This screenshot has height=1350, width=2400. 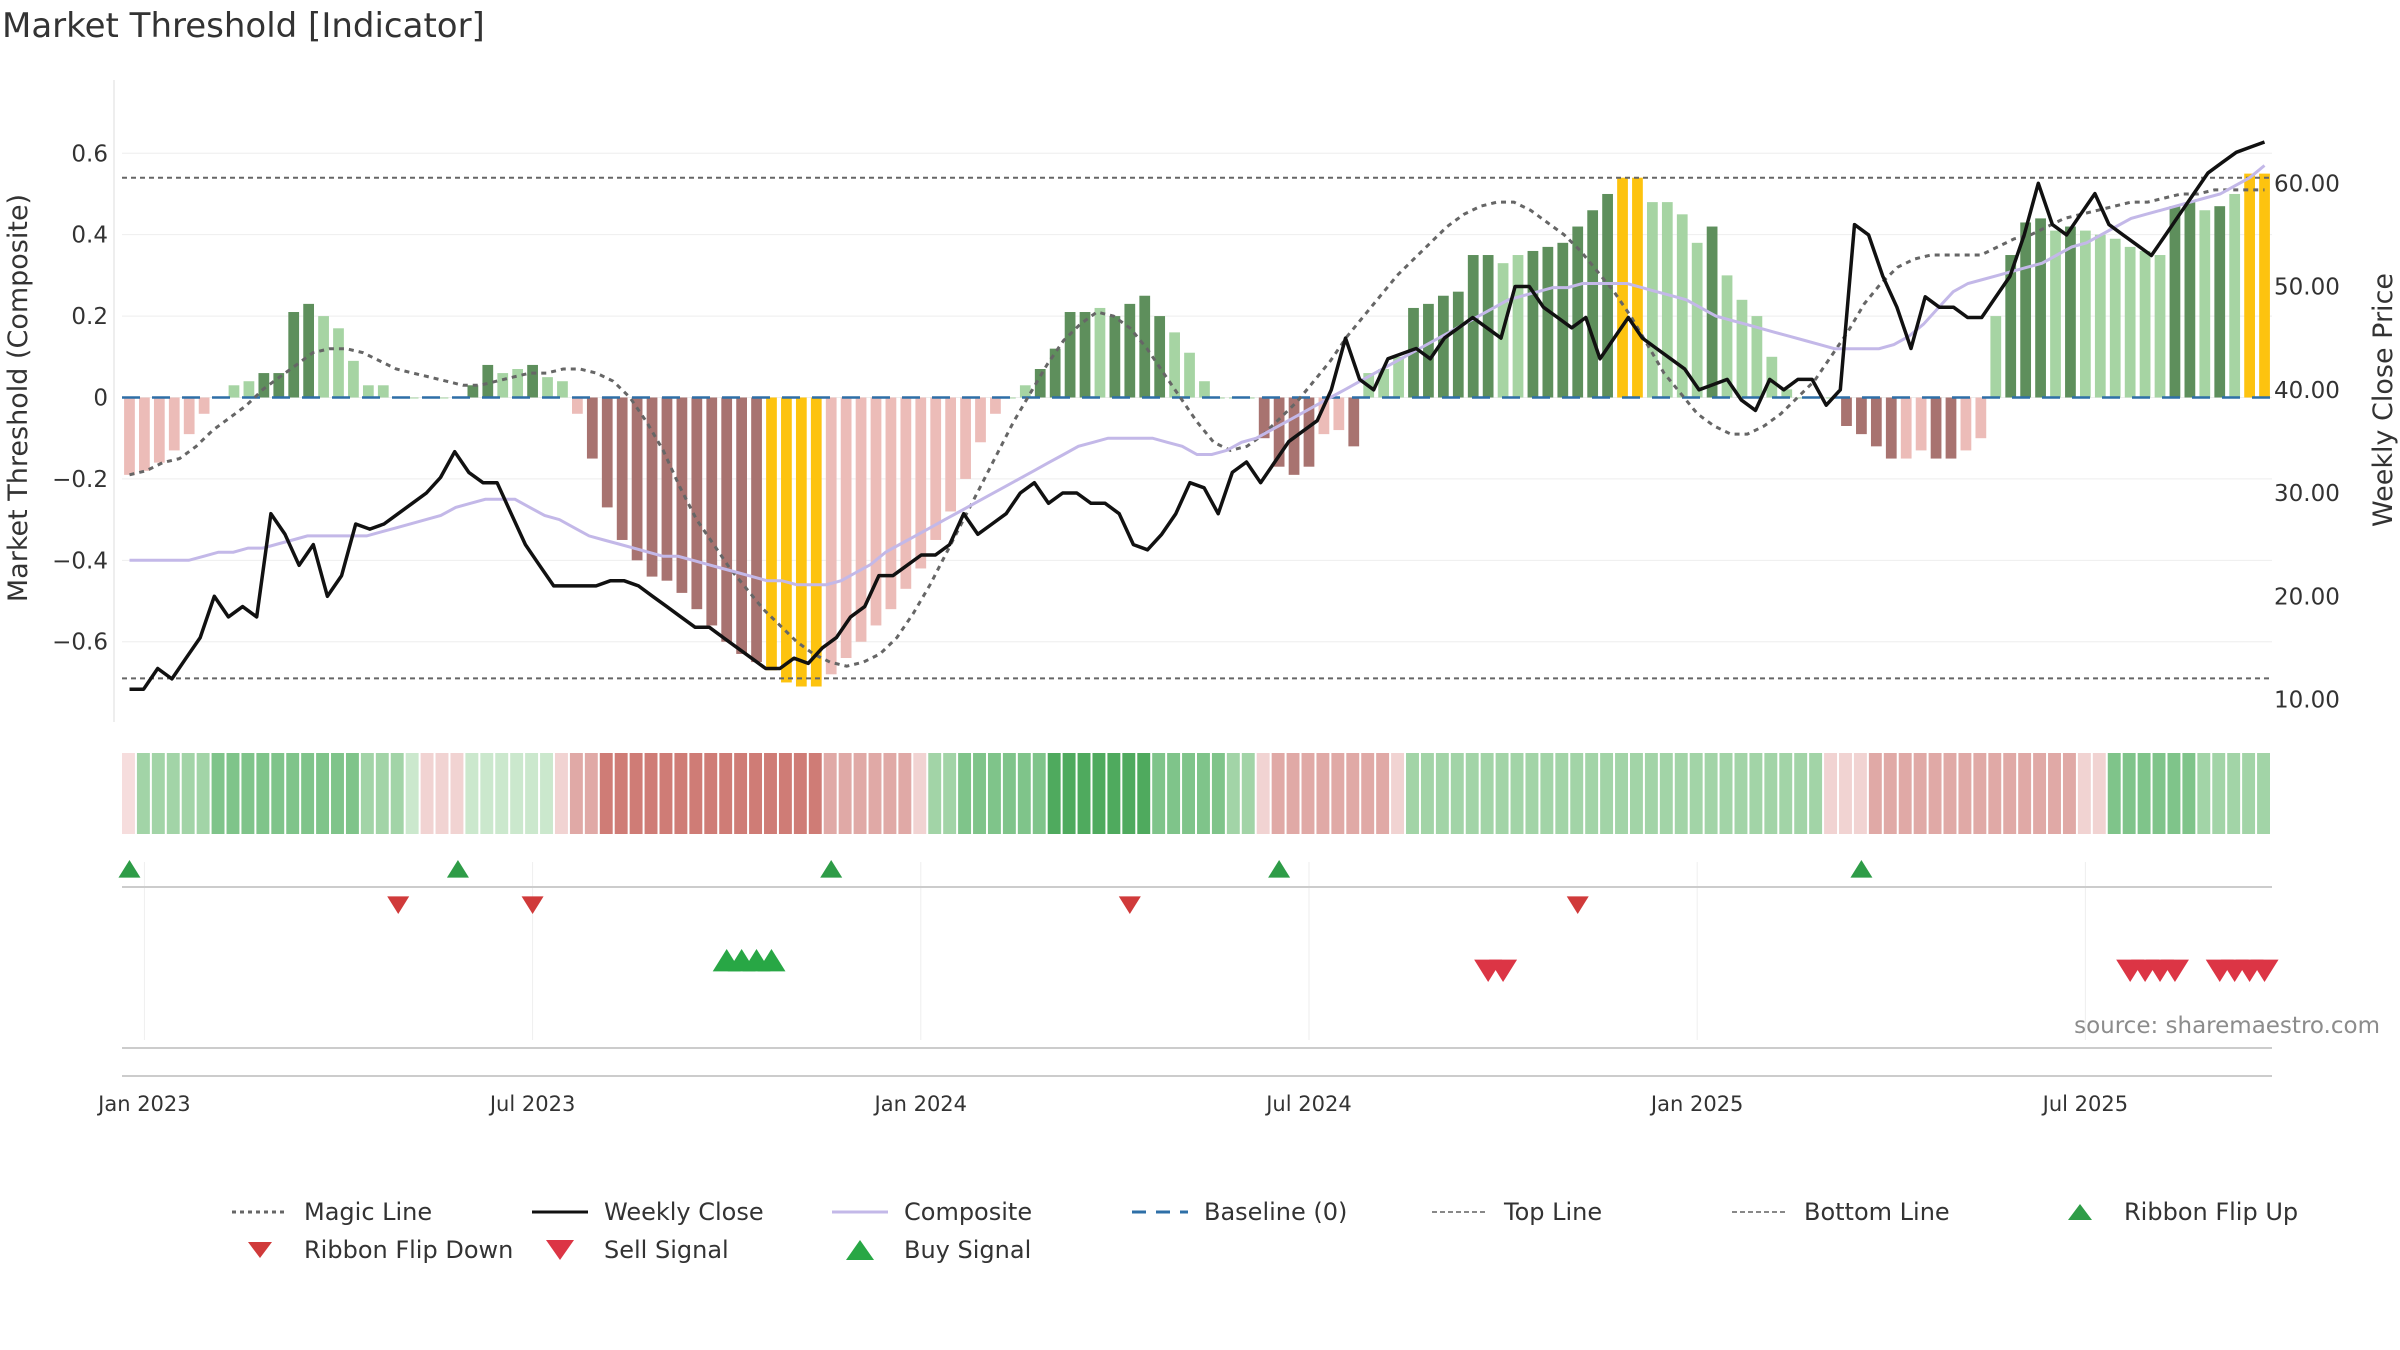 What do you see at coordinates (260, 1212) in the screenshot?
I see `dotted-line-icon` at bounding box center [260, 1212].